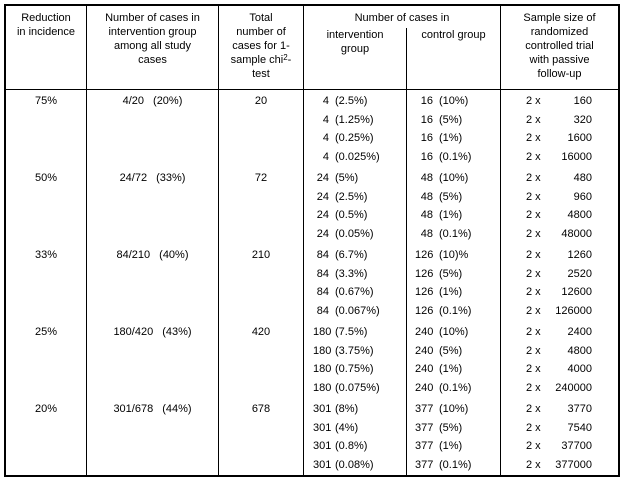  Describe the element at coordinates (133, 178) in the screenshot. I see `cases-fraction: 24/72` at that location.